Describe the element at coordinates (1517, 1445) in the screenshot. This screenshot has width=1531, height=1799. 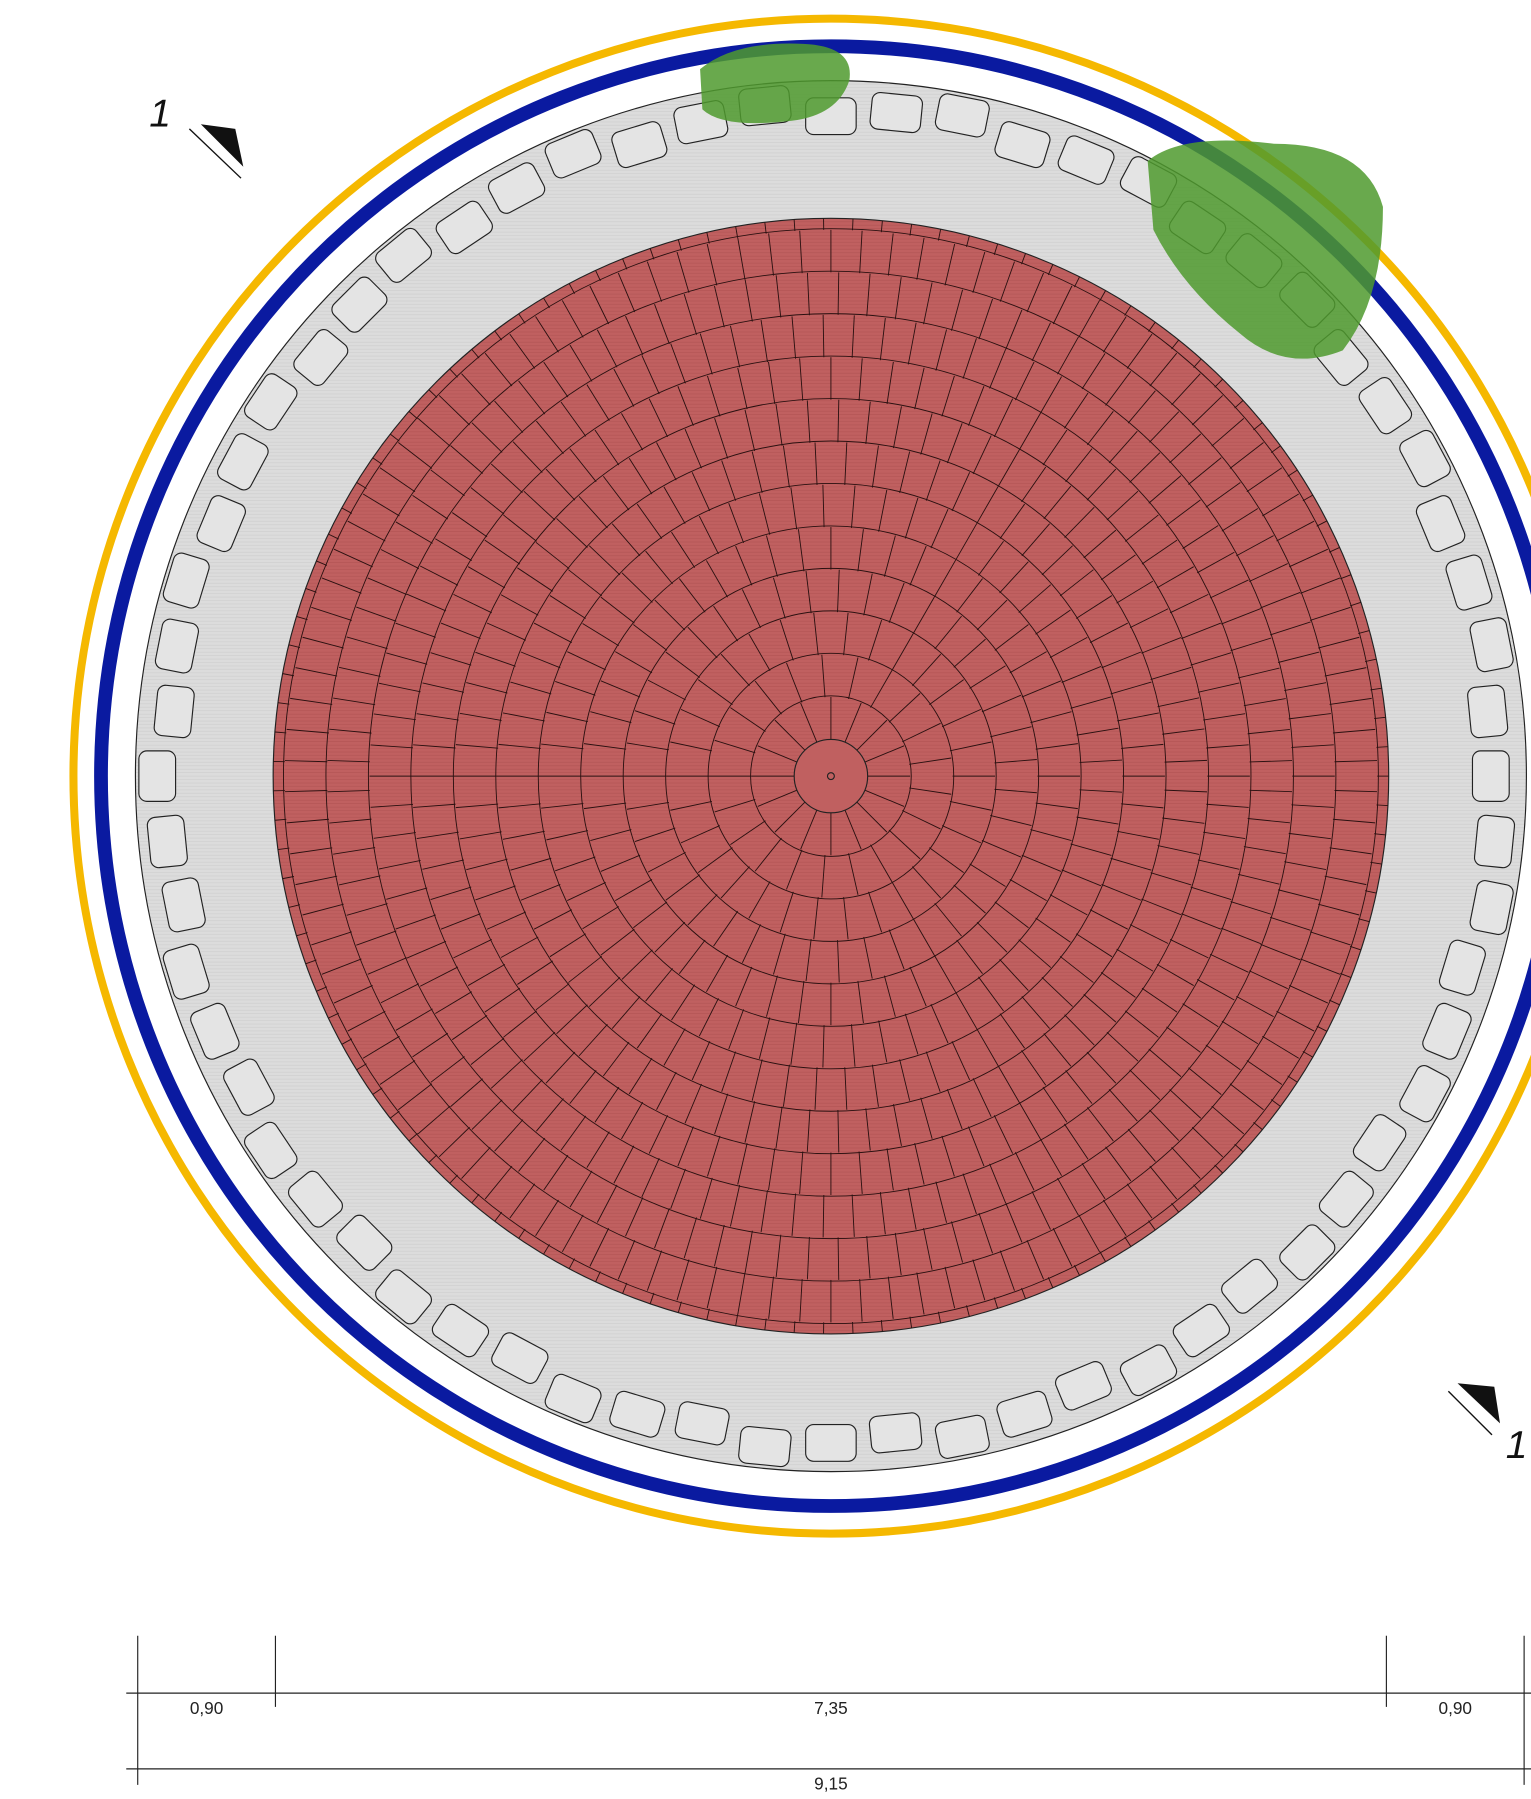
I see `section-label: 1` at that location.